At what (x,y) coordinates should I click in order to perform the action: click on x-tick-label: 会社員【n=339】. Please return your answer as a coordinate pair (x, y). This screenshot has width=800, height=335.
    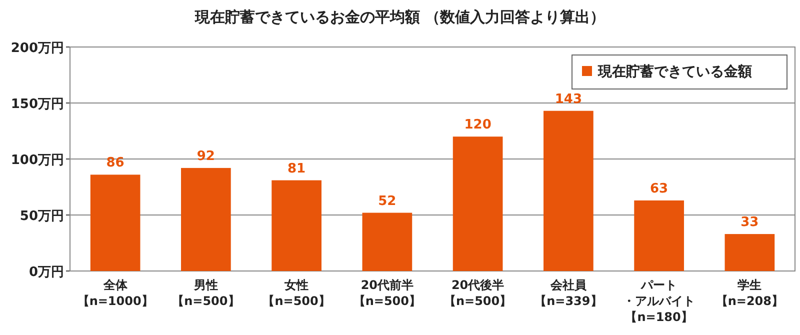
    Looking at the image, I should click on (568, 293).